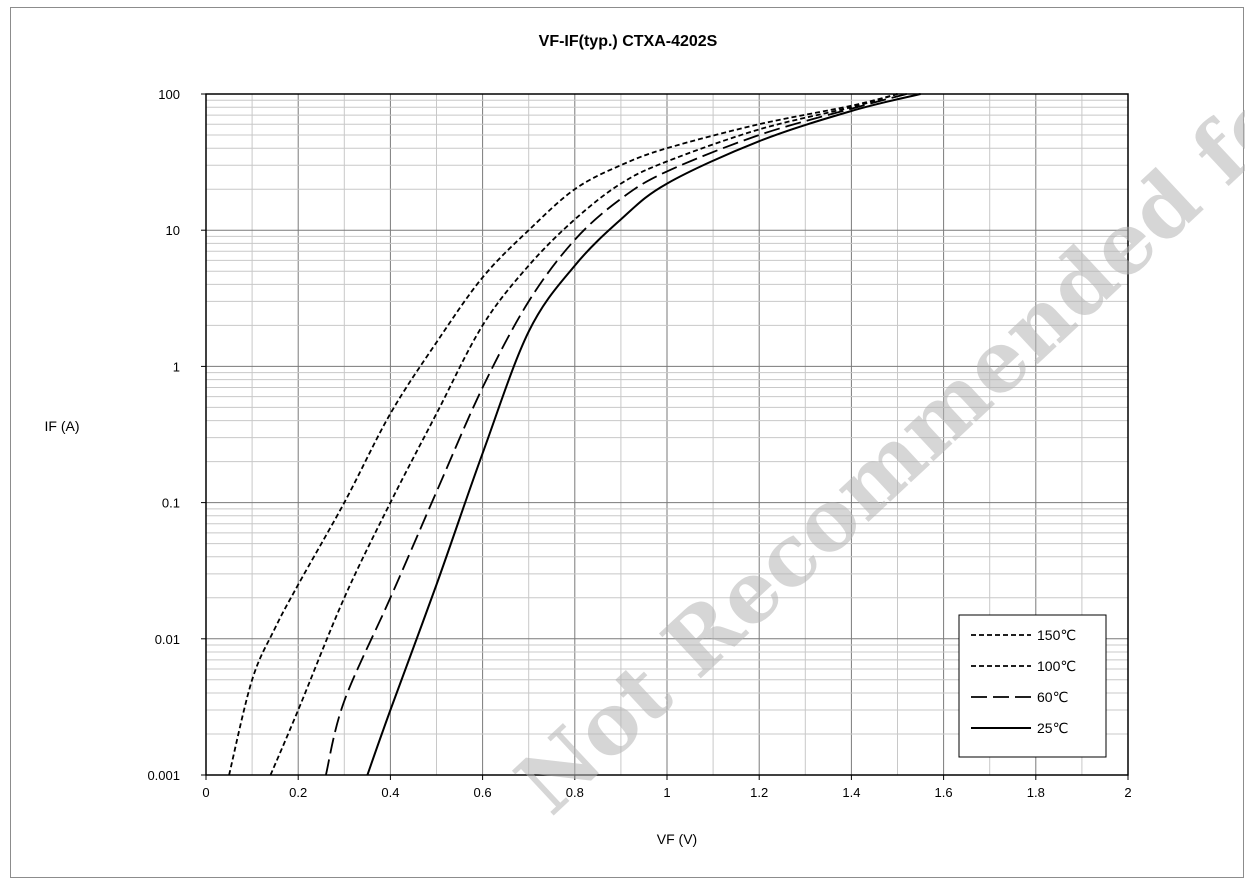  What do you see at coordinates (205, 792) in the screenshot?
I see `x-tick-label: 0` at bounding box center [205, 792].